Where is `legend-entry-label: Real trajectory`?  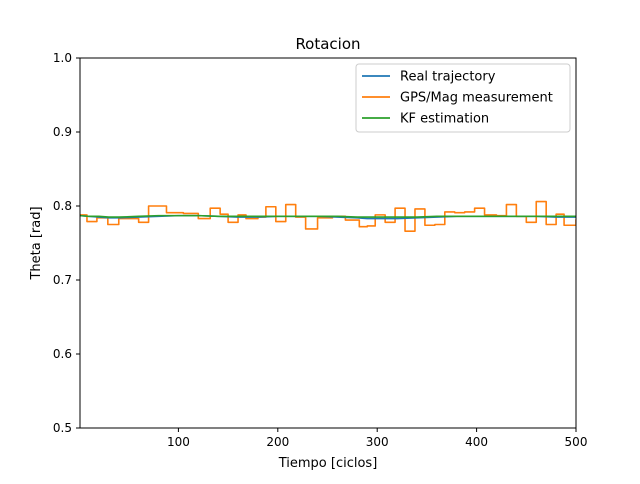 legend-entry-label: Real trajectory is located at coordinates (448, 77).